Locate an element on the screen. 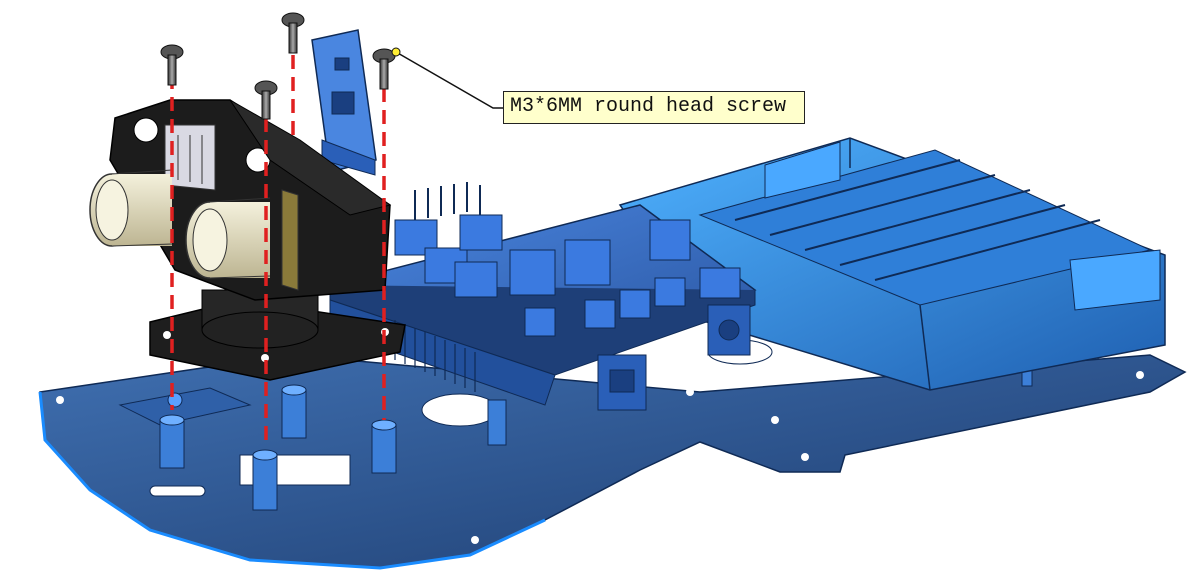  usb-port is located at coordinates (622, 382).